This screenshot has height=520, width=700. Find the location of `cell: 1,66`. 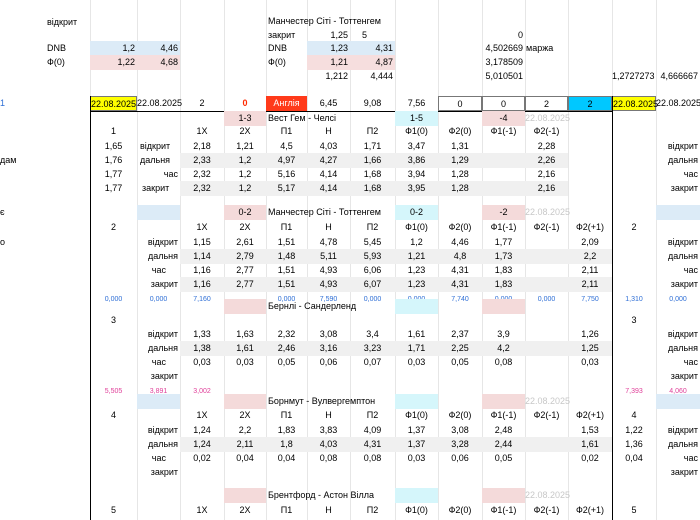

cell: 1,66 is located at coordinates (372, 160).